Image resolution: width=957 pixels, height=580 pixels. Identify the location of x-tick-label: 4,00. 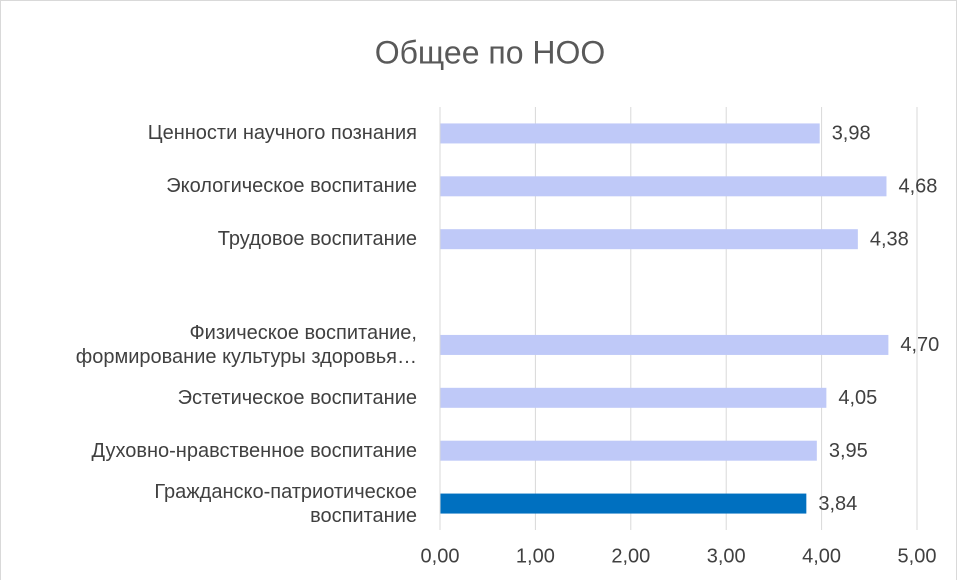
(821, 556).